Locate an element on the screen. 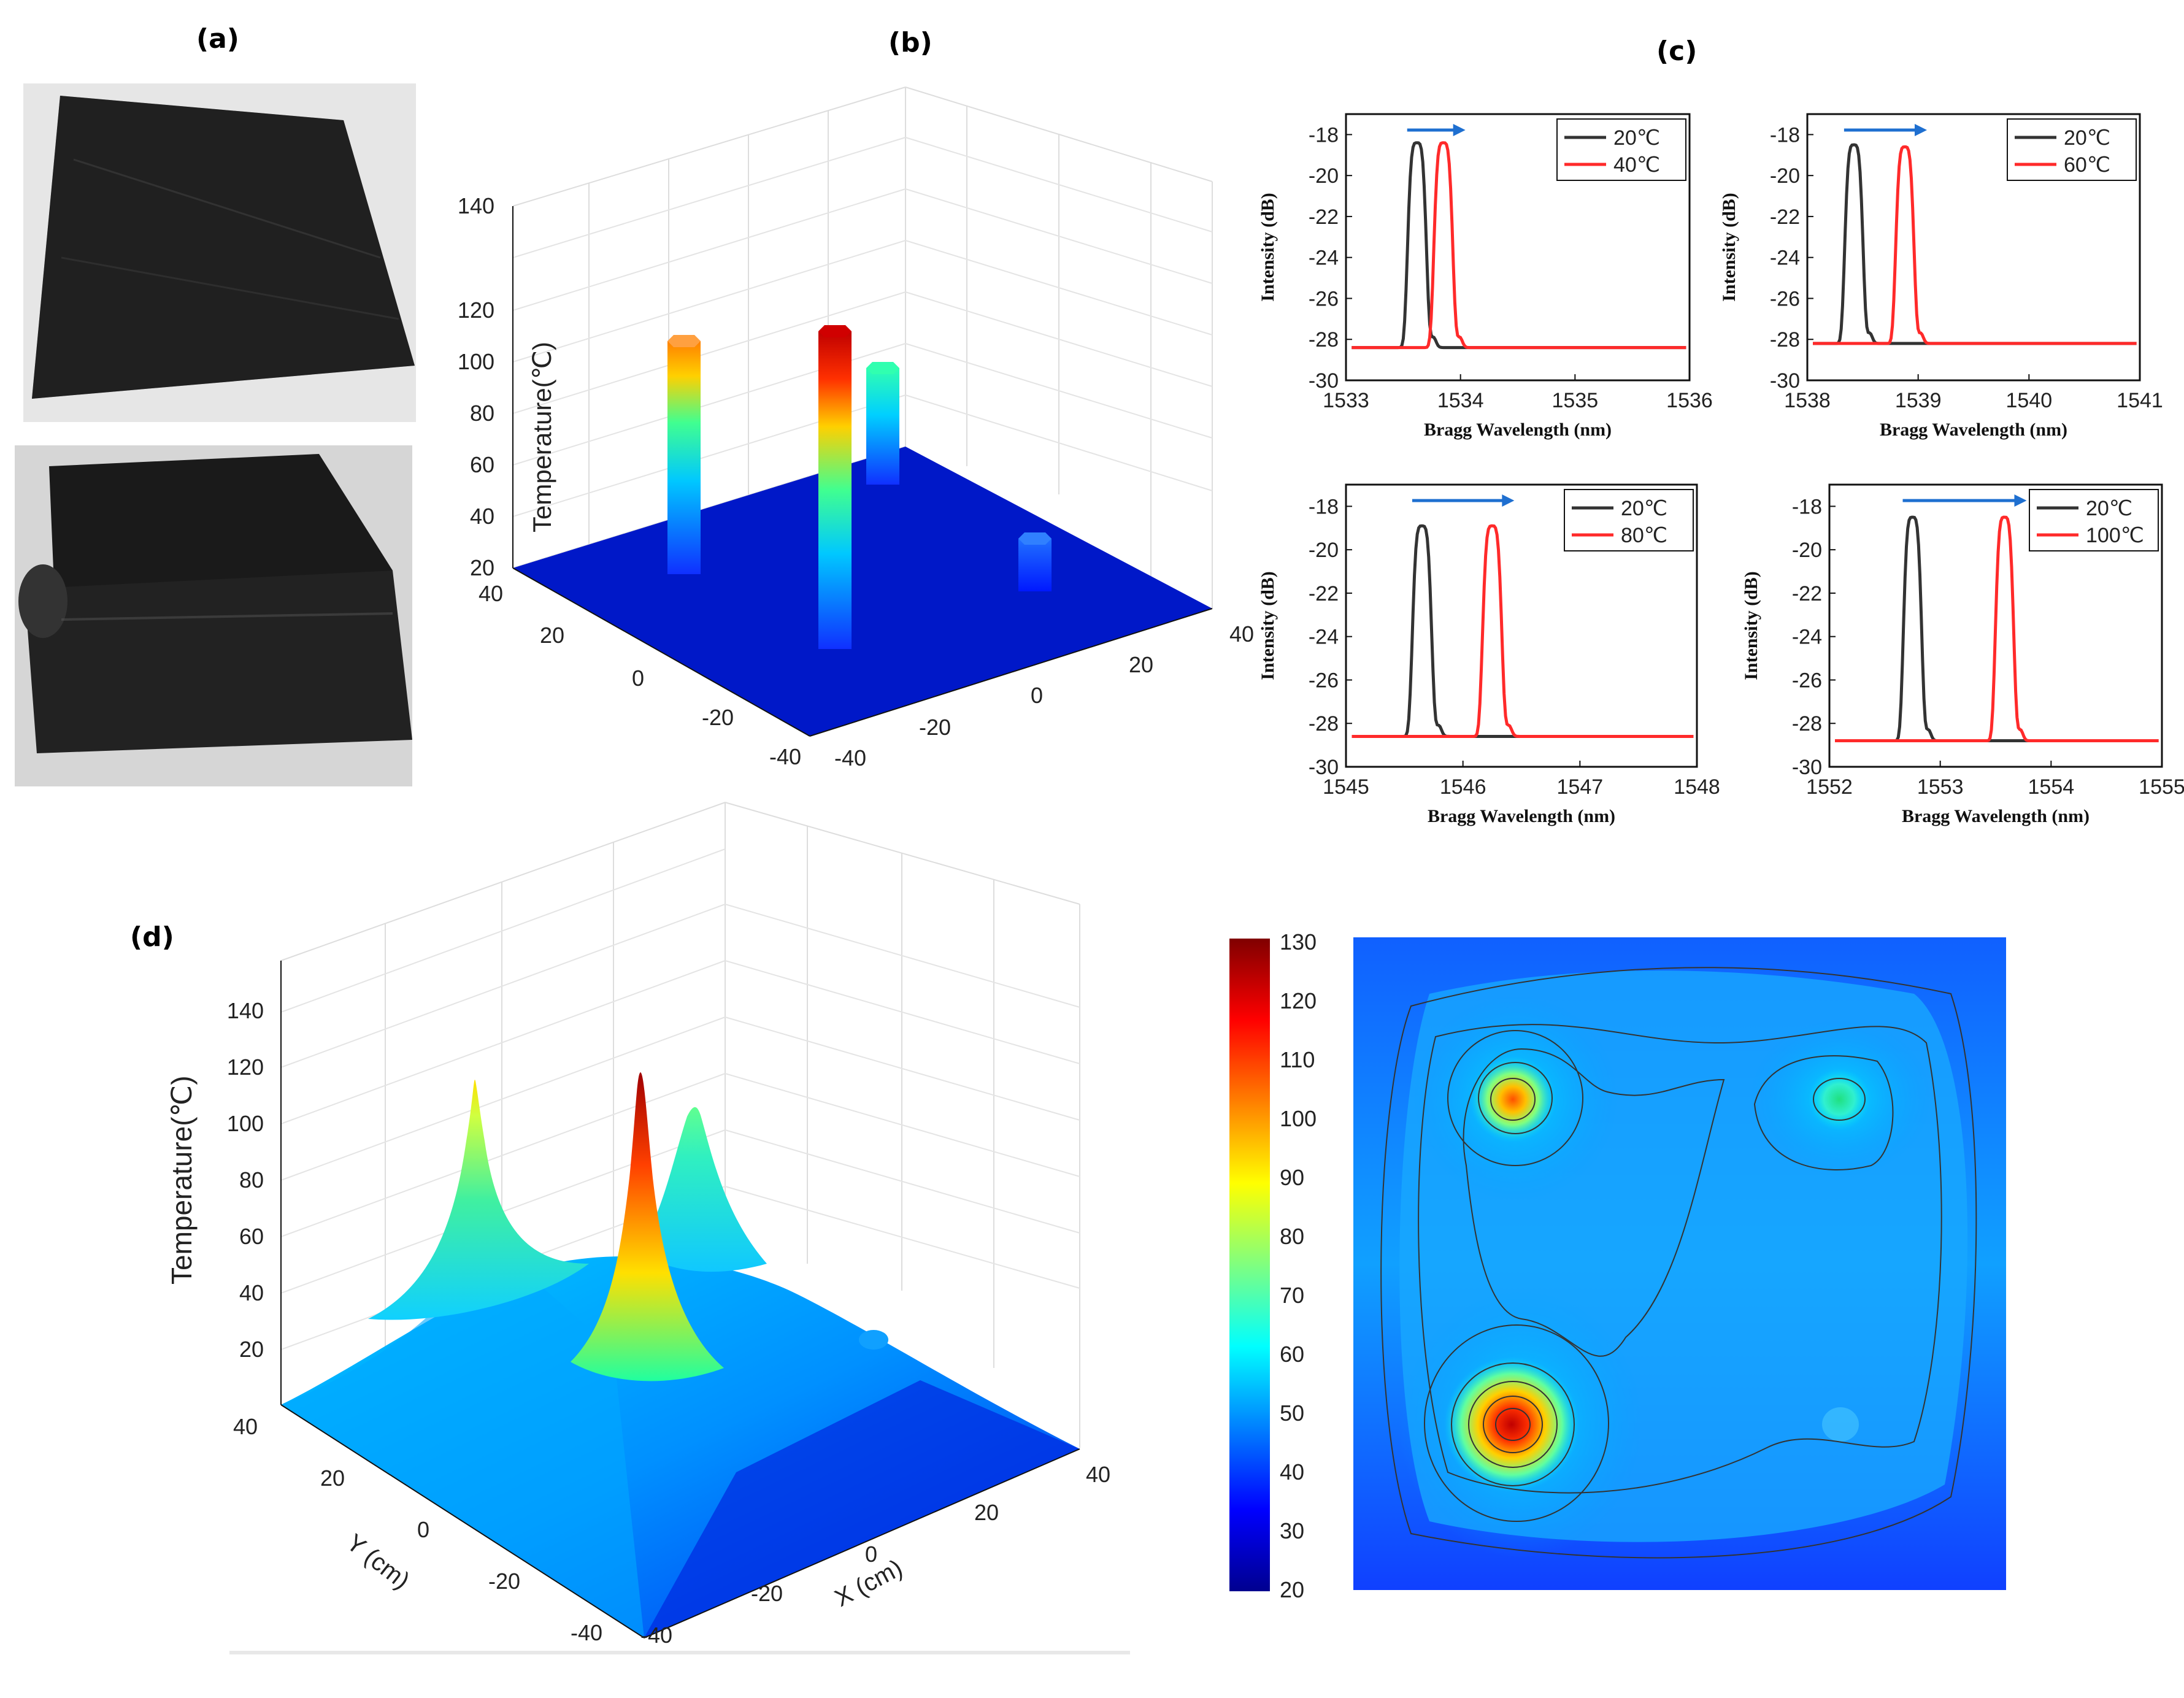 The width and height of the screenshot is (2184, 1698). b-ytick-1: 20 is located at coordinates (552, 635).